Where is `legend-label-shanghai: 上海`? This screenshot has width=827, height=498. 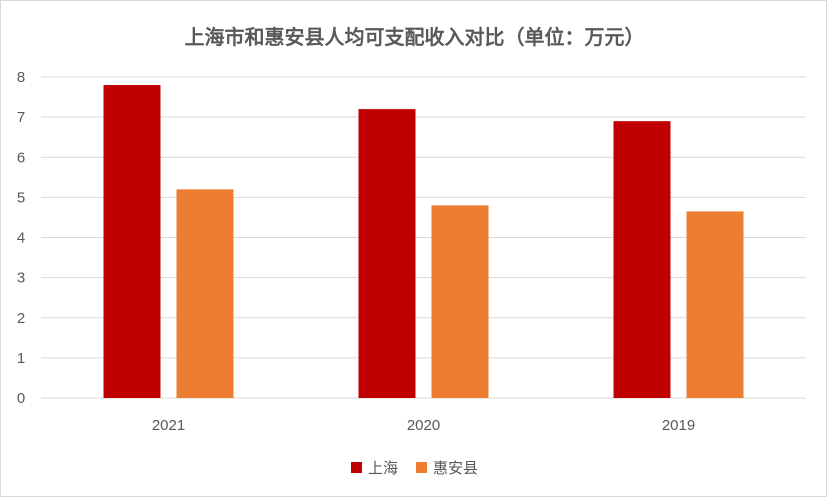
legend-label-shanghai: 上海 is located at coordinates (382, 468).